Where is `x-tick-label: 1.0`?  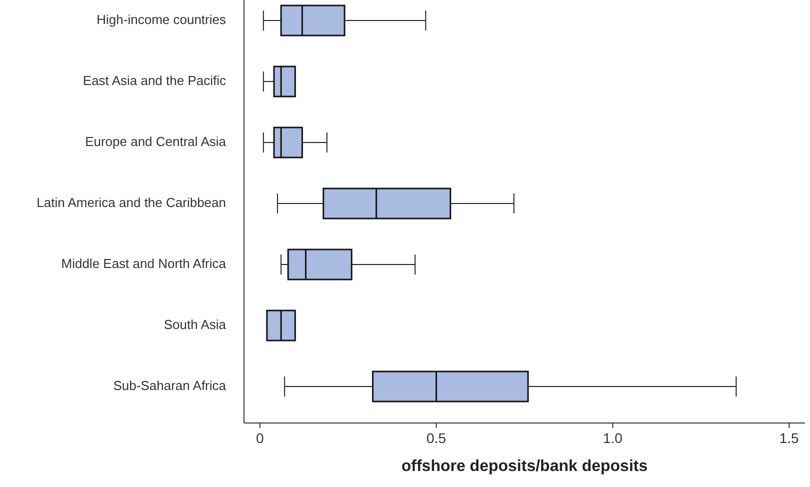 x-tick-label: 1.0 is located at coordinates (612, 438).